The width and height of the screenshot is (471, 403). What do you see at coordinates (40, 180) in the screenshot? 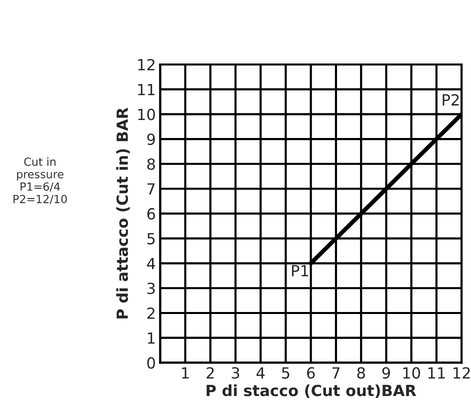
I see `text: Cut in pressure P1=6/4 P2=12/10` at bounding box center [40, 180].